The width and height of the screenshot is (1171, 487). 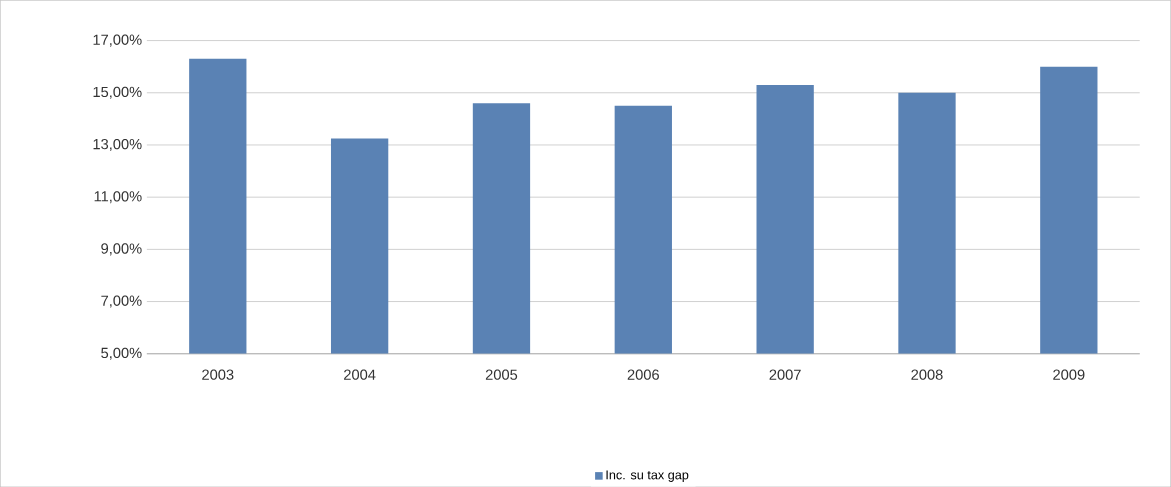 What do you see at coordinates (643, 374) in the screenshot?
I see `x-tick-label: 2006` at bounding box center [643, 374].